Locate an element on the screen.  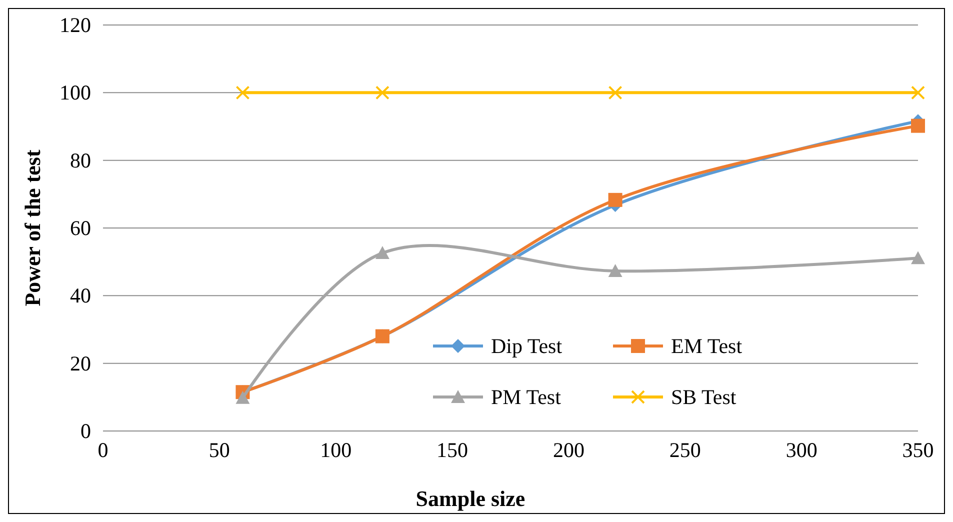
x-tick-label: 150 is located at coordinates (452, 450).